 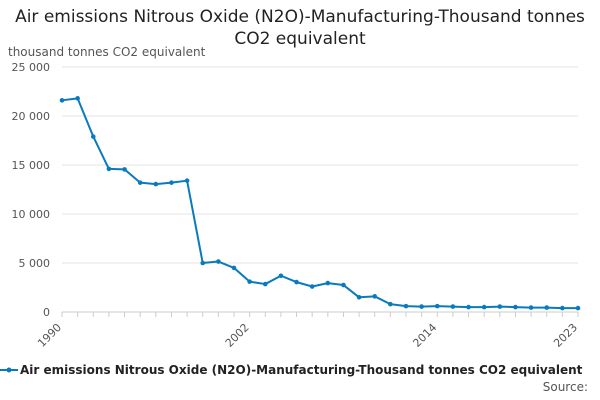 What do you see at coordinates (31, 116) in the screenshot?
I see `y-tick-label: 20 000` at bounding box center [31, 116].